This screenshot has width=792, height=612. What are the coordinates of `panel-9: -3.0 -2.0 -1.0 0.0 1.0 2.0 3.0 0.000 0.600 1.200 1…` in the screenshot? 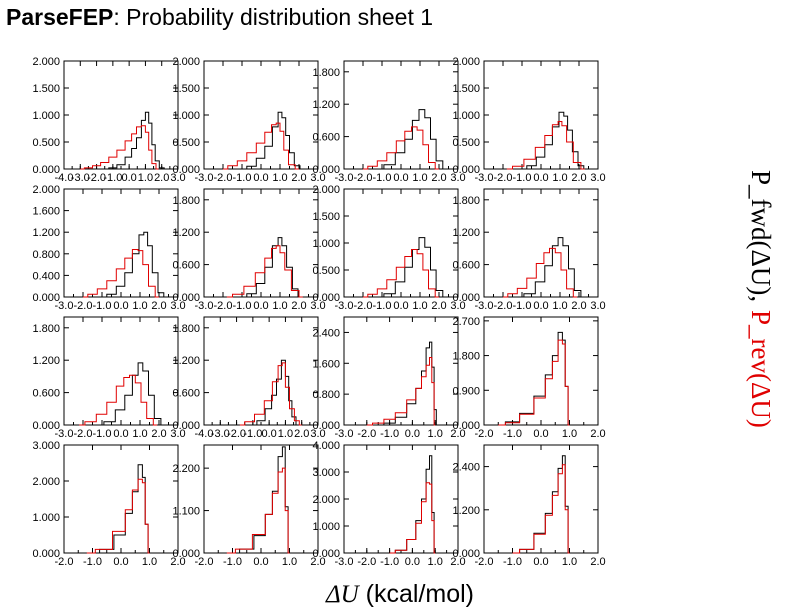 It's located at (109, 378).